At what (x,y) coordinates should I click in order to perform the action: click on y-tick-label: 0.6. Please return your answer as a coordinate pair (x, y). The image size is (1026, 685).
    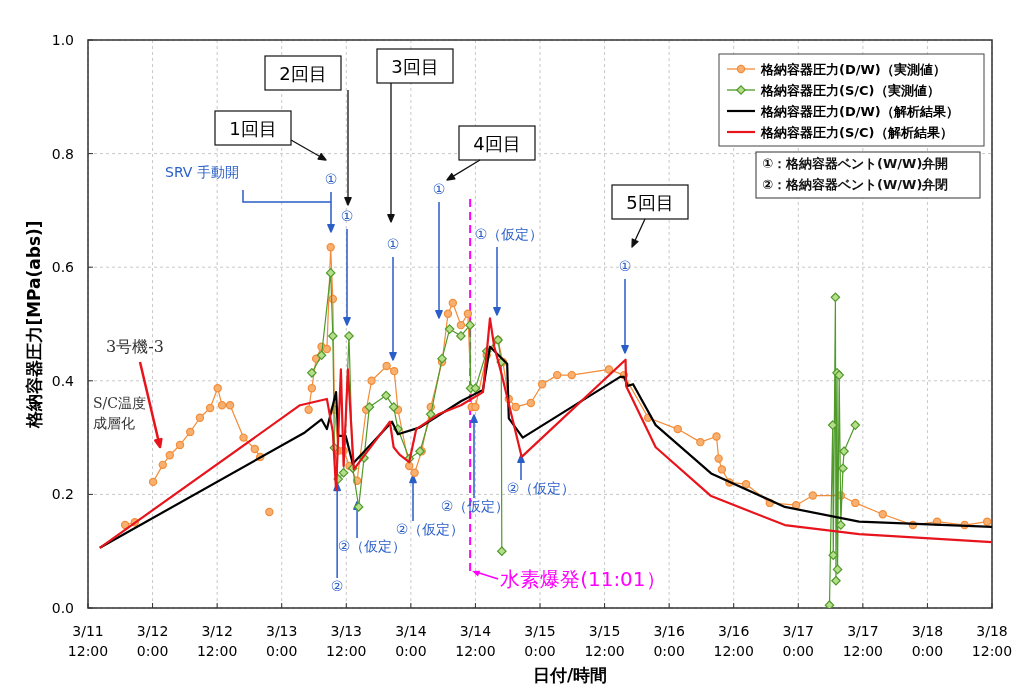
    Looking at the image, I should click on (63, 267).